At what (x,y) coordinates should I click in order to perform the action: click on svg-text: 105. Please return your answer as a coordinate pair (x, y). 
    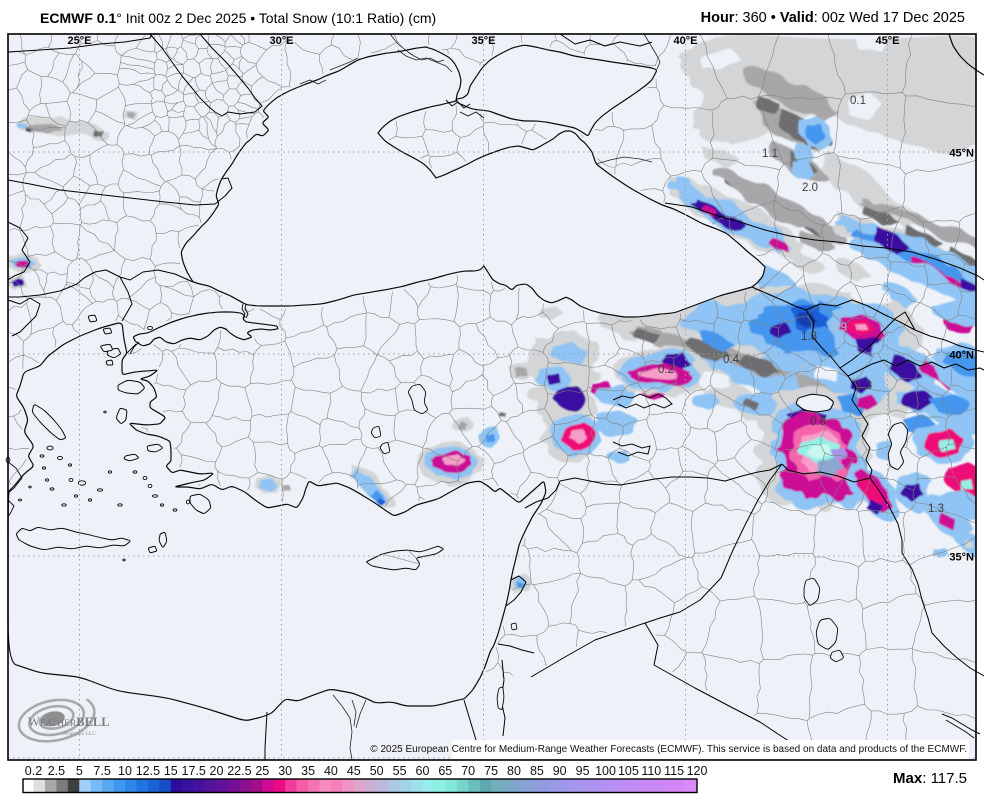
    Looking at the image, I should click on (628, 771).